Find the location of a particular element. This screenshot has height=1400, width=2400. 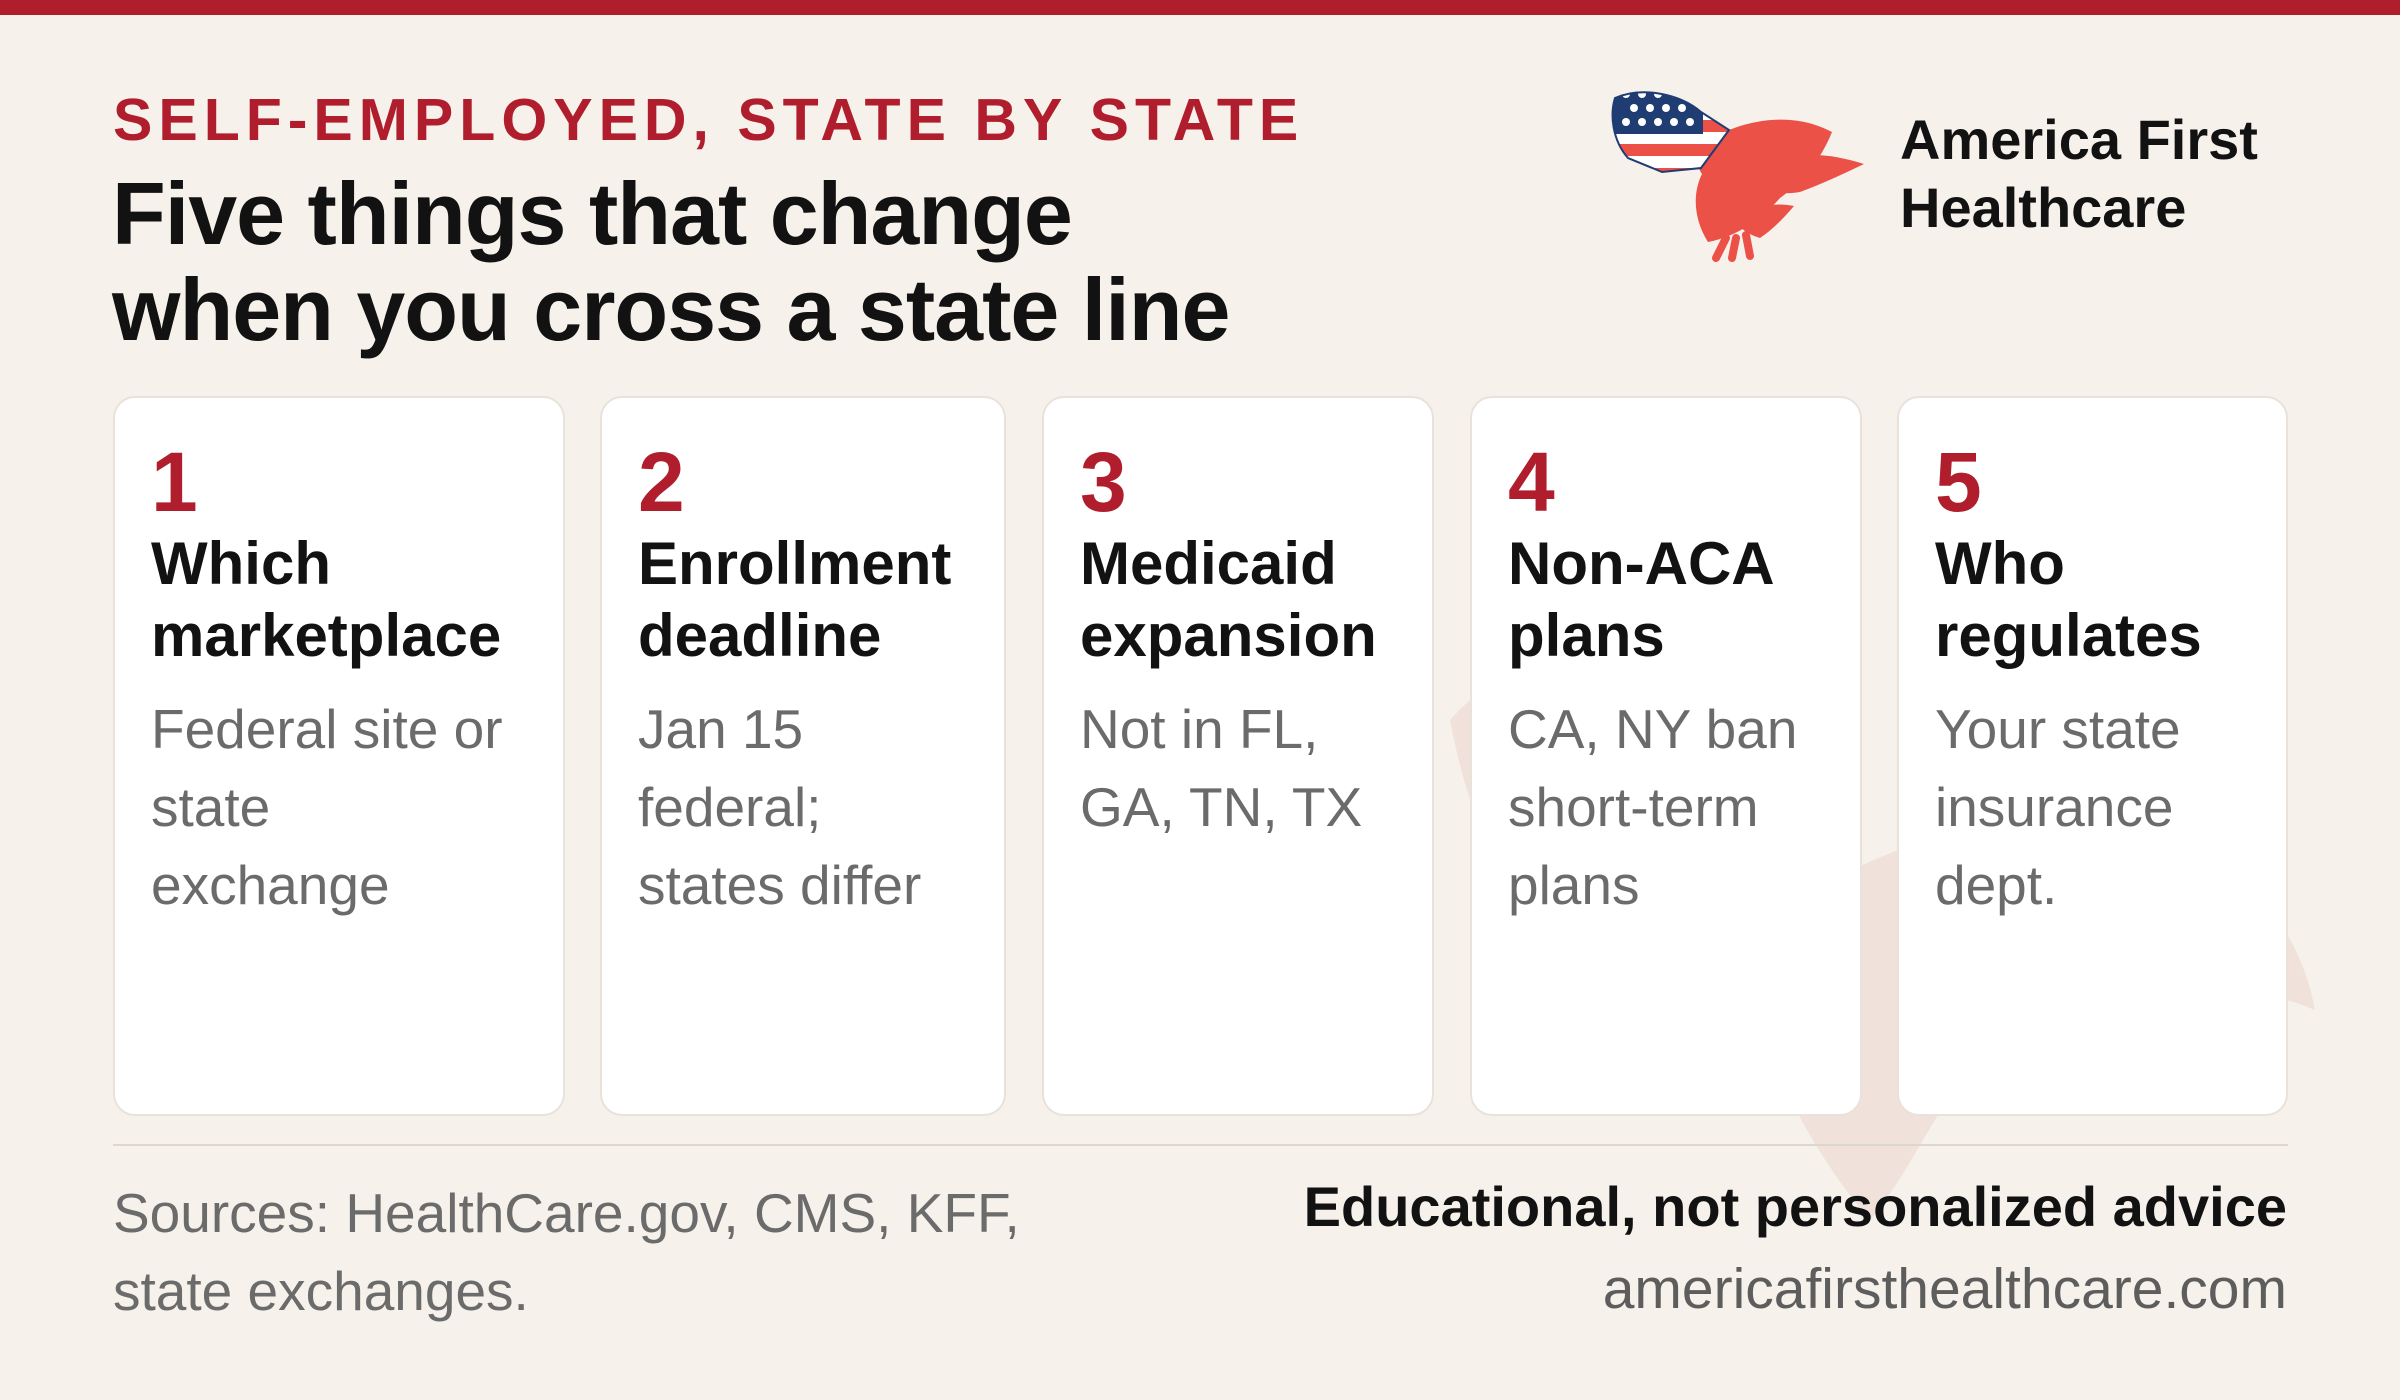

eagle-flag-icon is located at coordinates (1737, 176).